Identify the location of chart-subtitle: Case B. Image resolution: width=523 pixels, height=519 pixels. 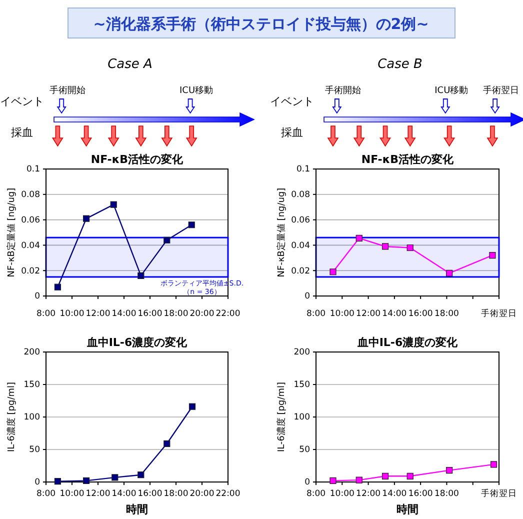
(400, 64).